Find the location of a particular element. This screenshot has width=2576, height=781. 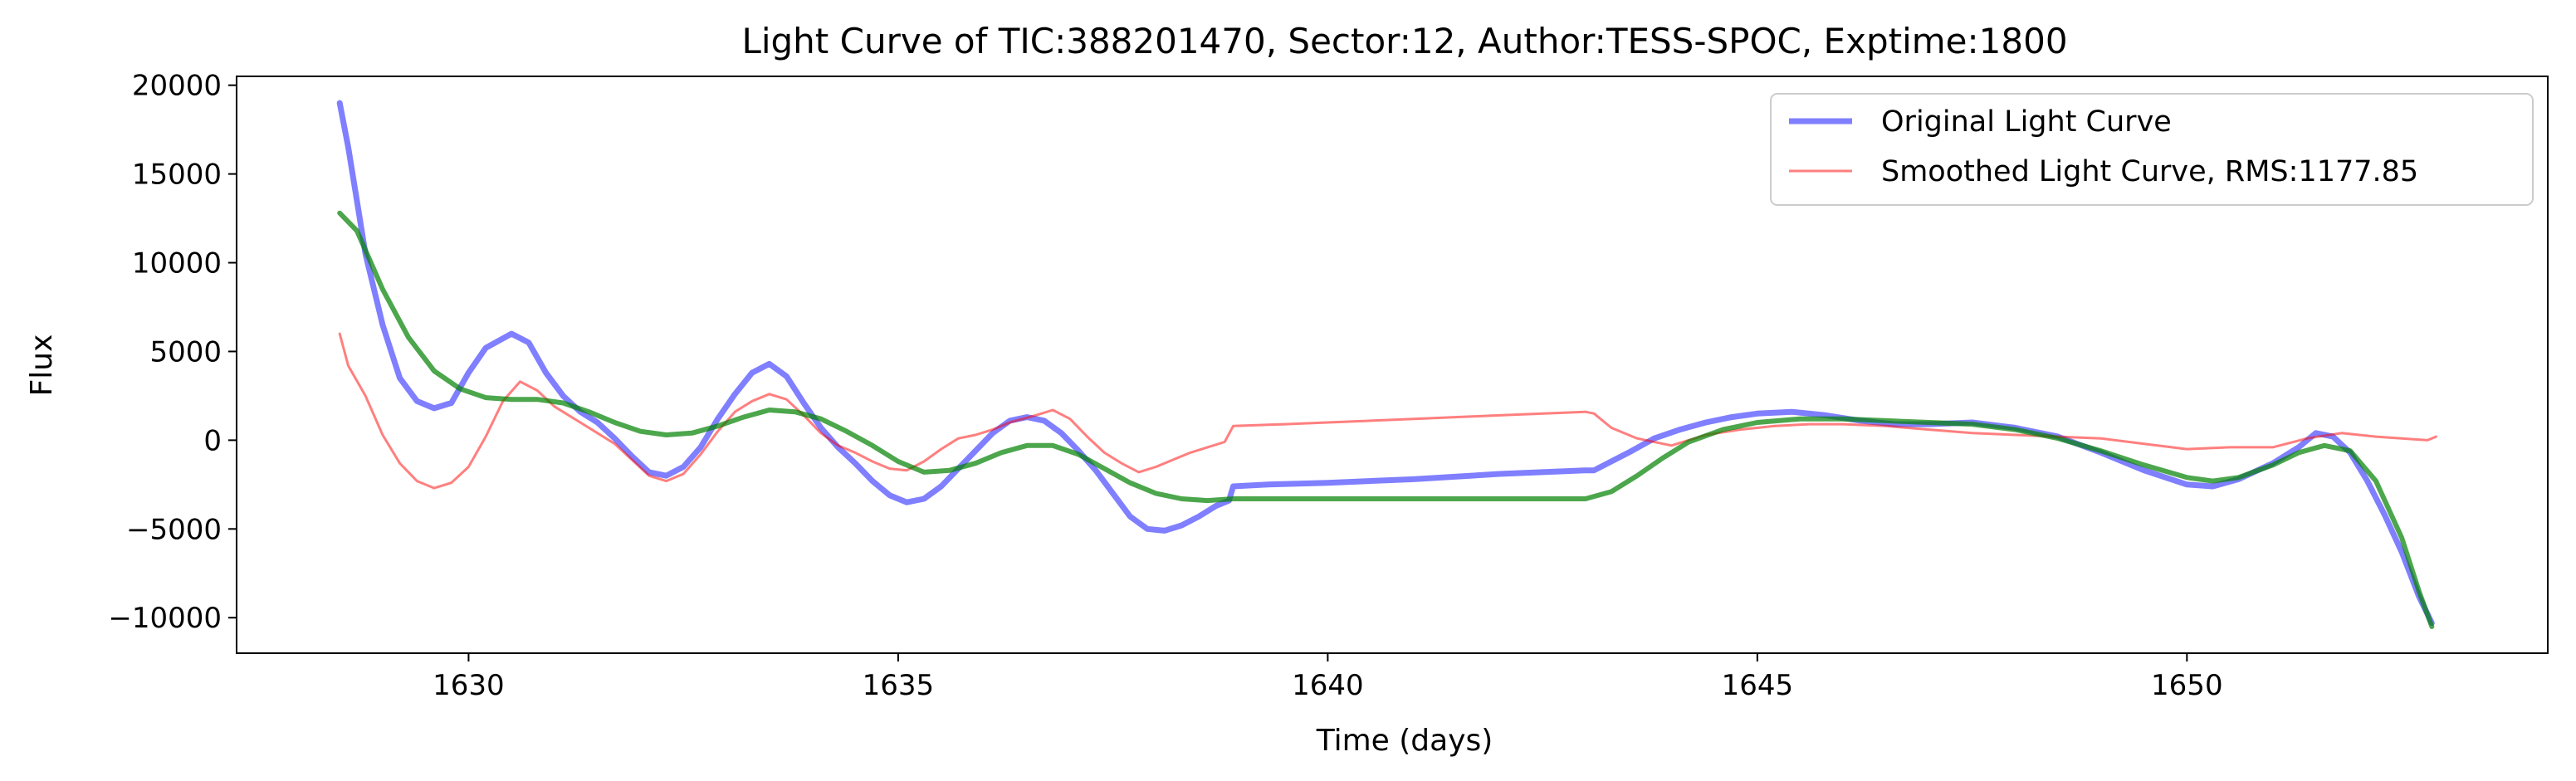

y-tick-label: 10000 is located at coordinates (177, 264).